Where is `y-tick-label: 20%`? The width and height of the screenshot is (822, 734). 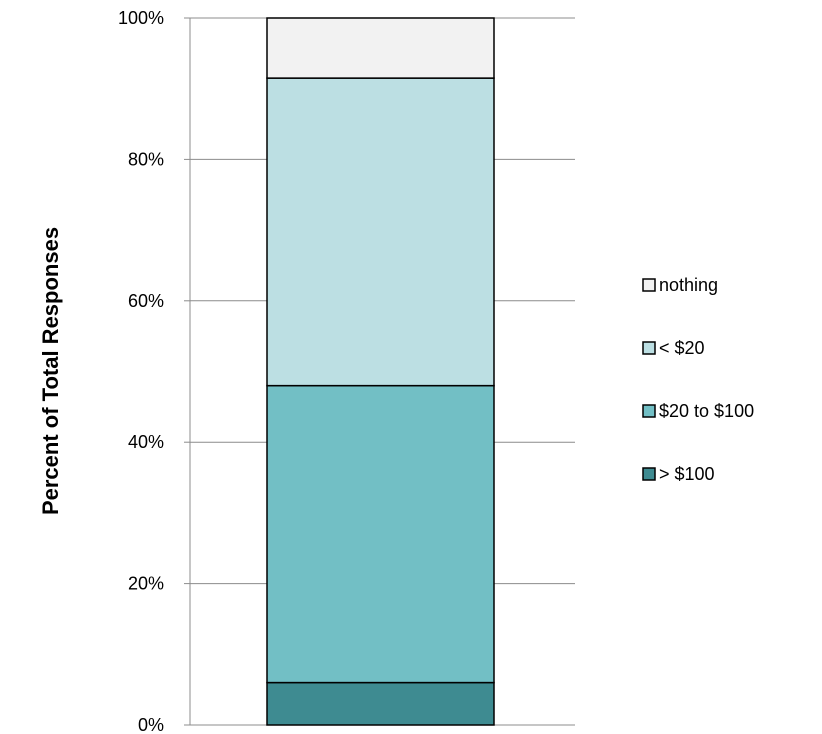
y-tick-label: 20% is located at coordinates (146, 584).